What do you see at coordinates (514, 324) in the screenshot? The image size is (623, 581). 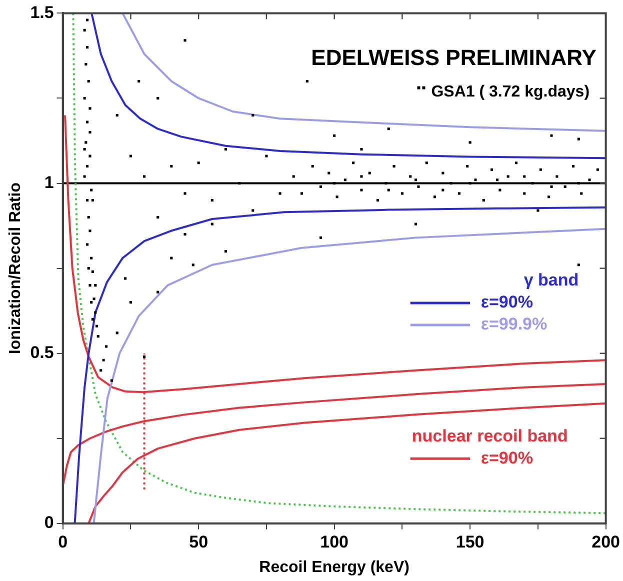 I see `legend-label: ε=99.9%` at bounding box center [514, 324].